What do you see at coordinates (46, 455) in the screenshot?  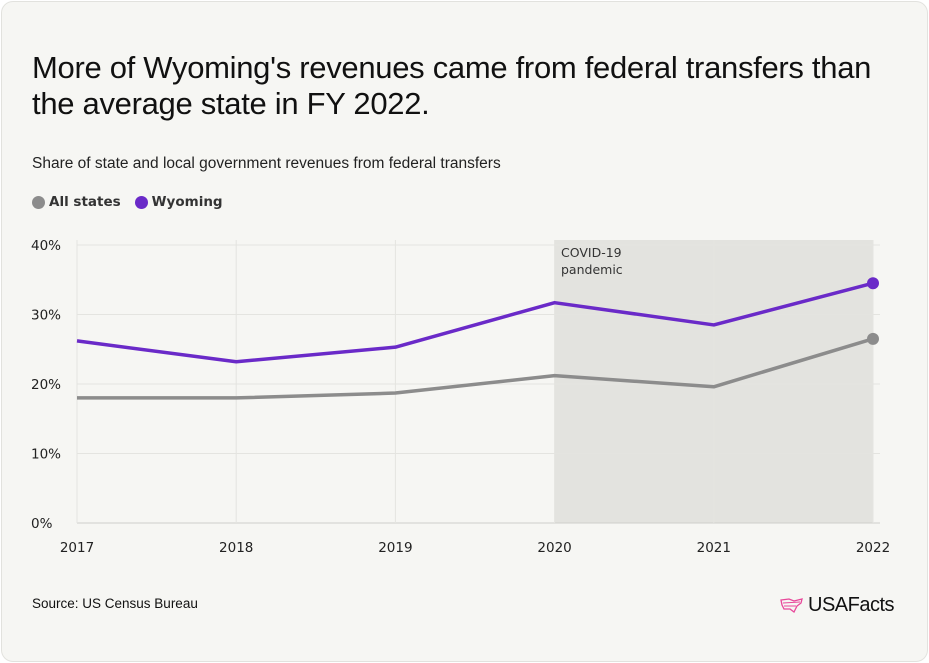 I see `y-tick-label: 10%` at bounding box center [46, 455].